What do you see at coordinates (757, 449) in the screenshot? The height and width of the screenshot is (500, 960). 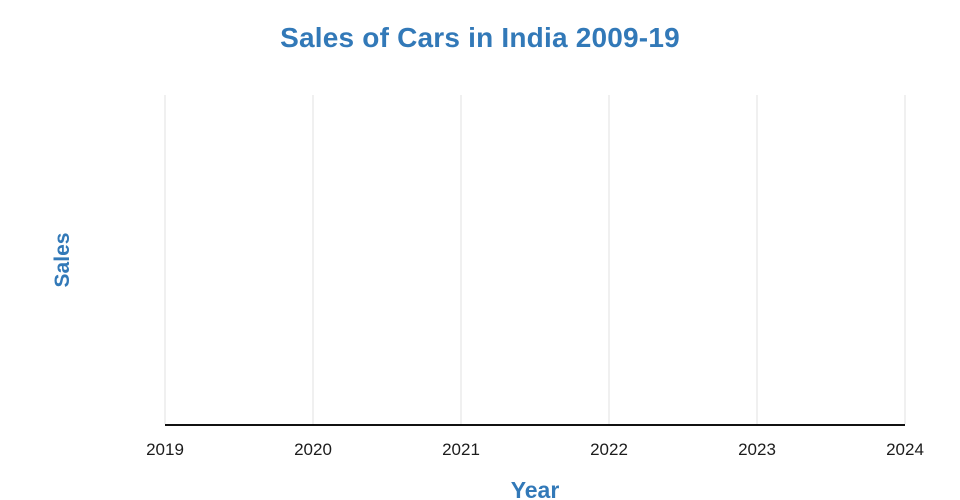 I see `x-tick-label: 2023` at bounding box center [757, 449].